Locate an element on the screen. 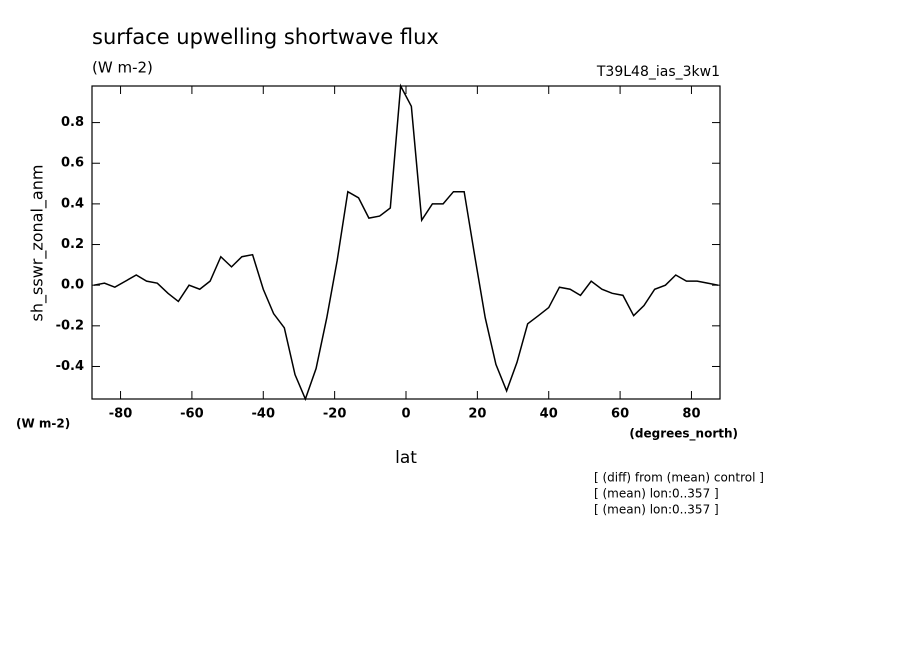  y-tick-label: 0.4 is located at coordinates (72, 203).